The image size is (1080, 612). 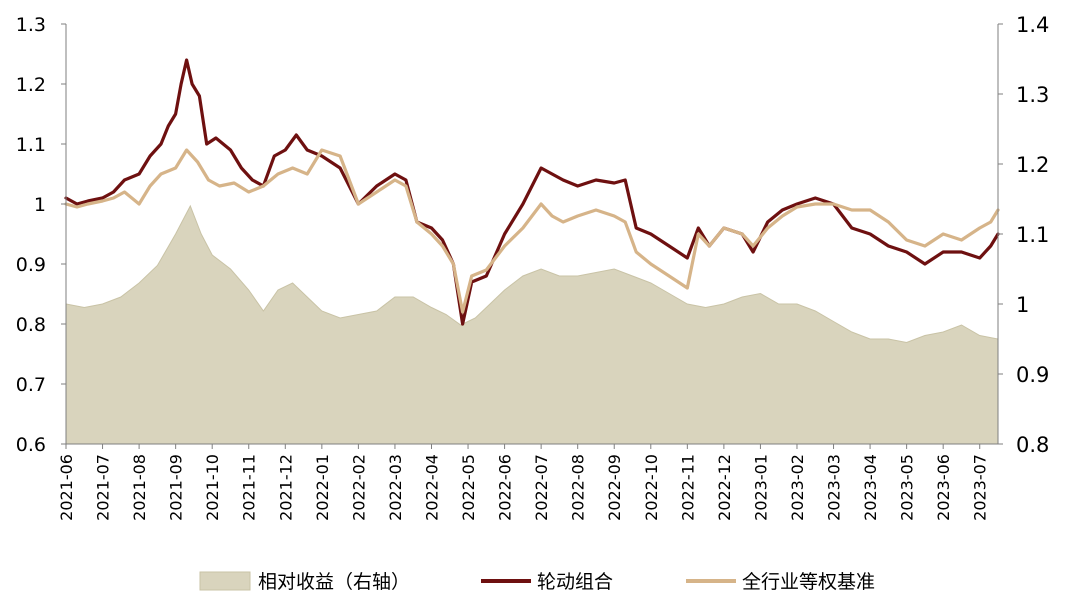 I want to click on left-tick-label: 1.2, so click(x=31, y=85).